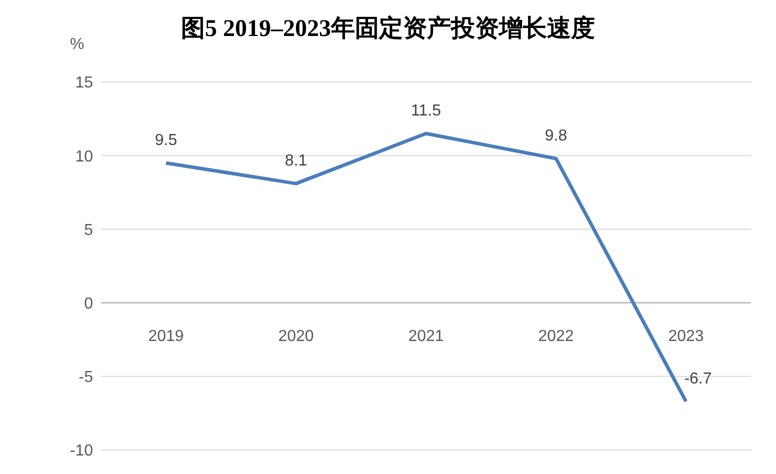 This screenshot has width=776, height=474. What do you see at coordinates (84, 157) in the screenshot?
I see `y-tick-label: 10` at bounding box center [84, 157].